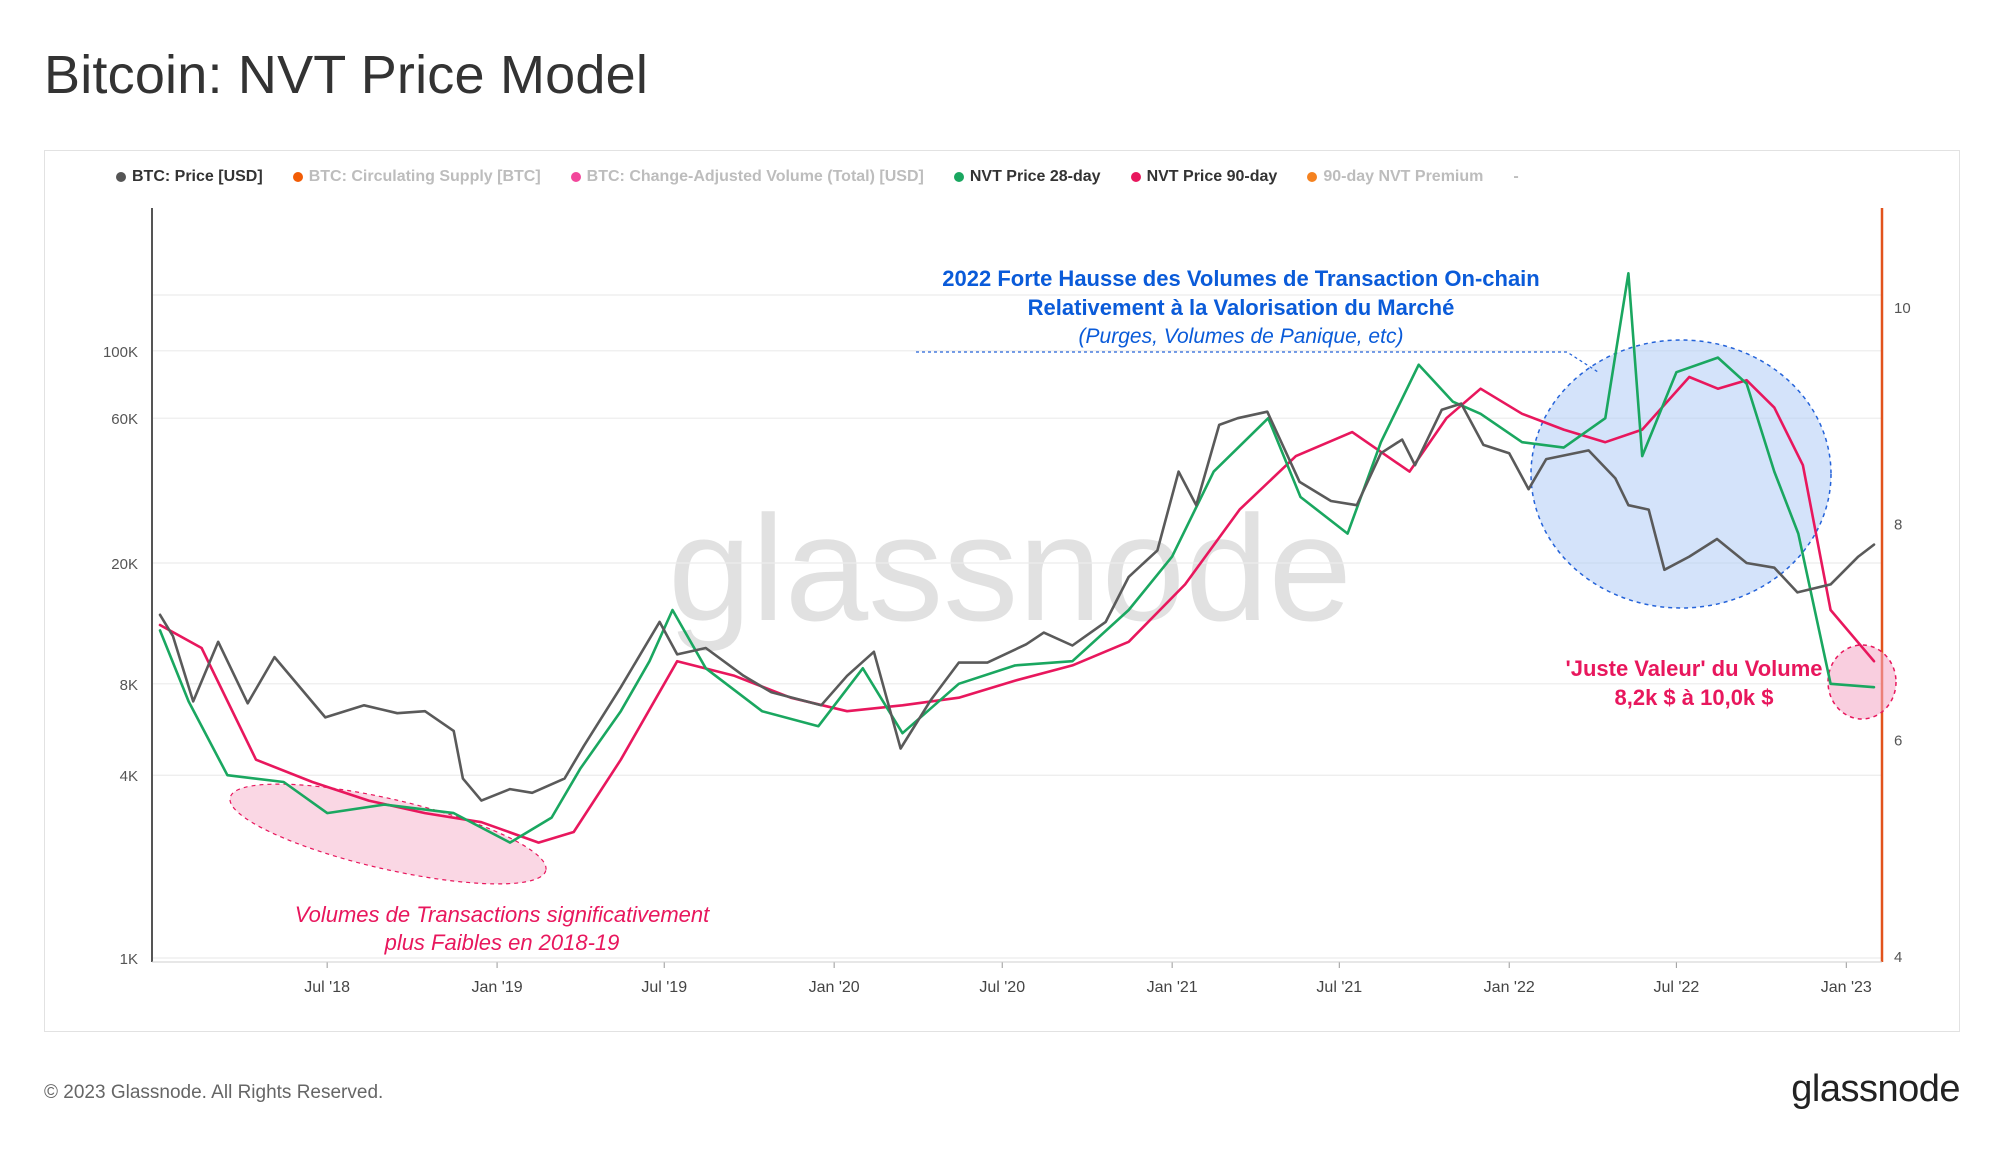 This screenshot has width=2000, height=1152. Describe the element at coordinates (1241, 307) in the screenshot. I see `annotation-top-line2: Relativement à la Valorisation du Marché` at that location.